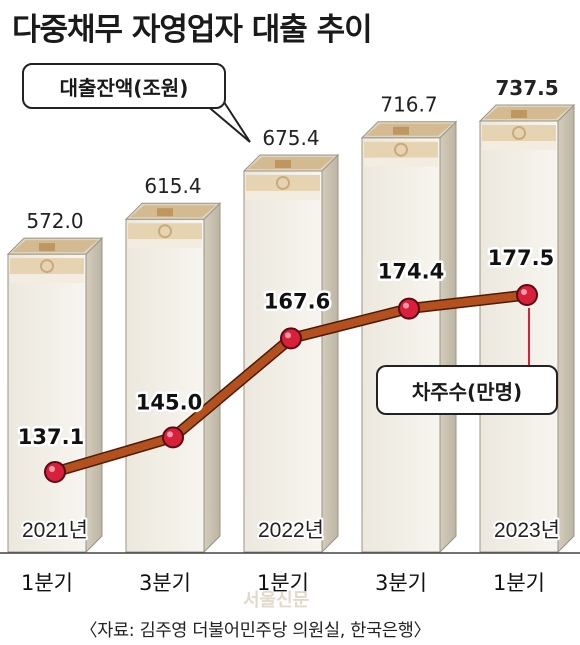 The height and width of the screenshot is (645, 580). What do you see at coordinates (411, 272) in the screenshot?
I see `line-value-label: 174.4` at bounding box center [411, 272].